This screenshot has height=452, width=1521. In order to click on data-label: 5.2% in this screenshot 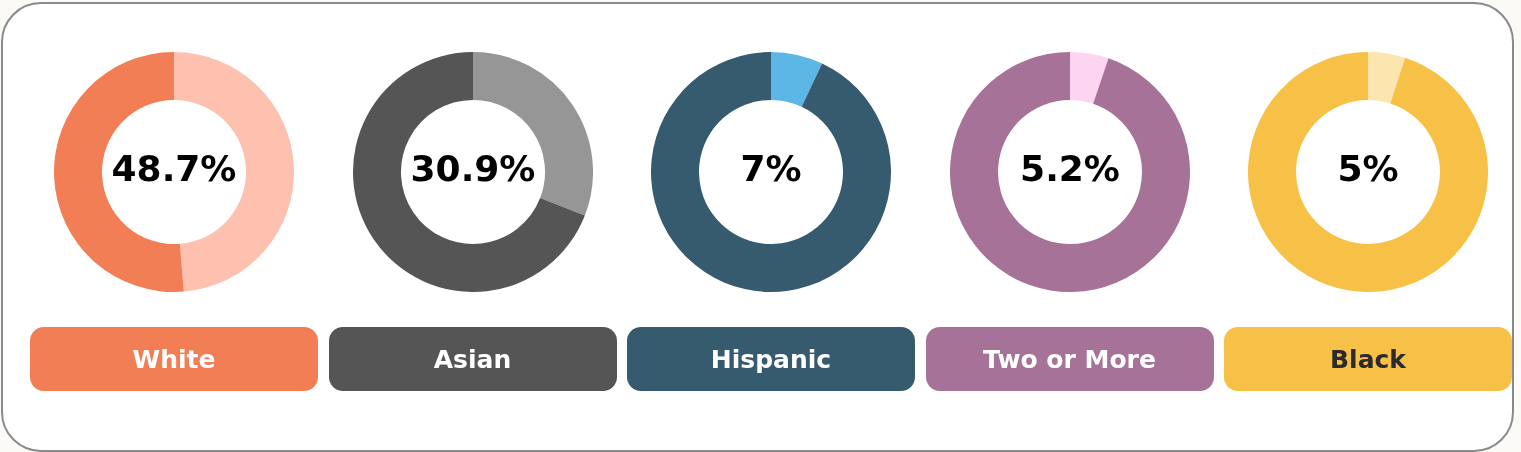, I will do `click(1069, 169)`.